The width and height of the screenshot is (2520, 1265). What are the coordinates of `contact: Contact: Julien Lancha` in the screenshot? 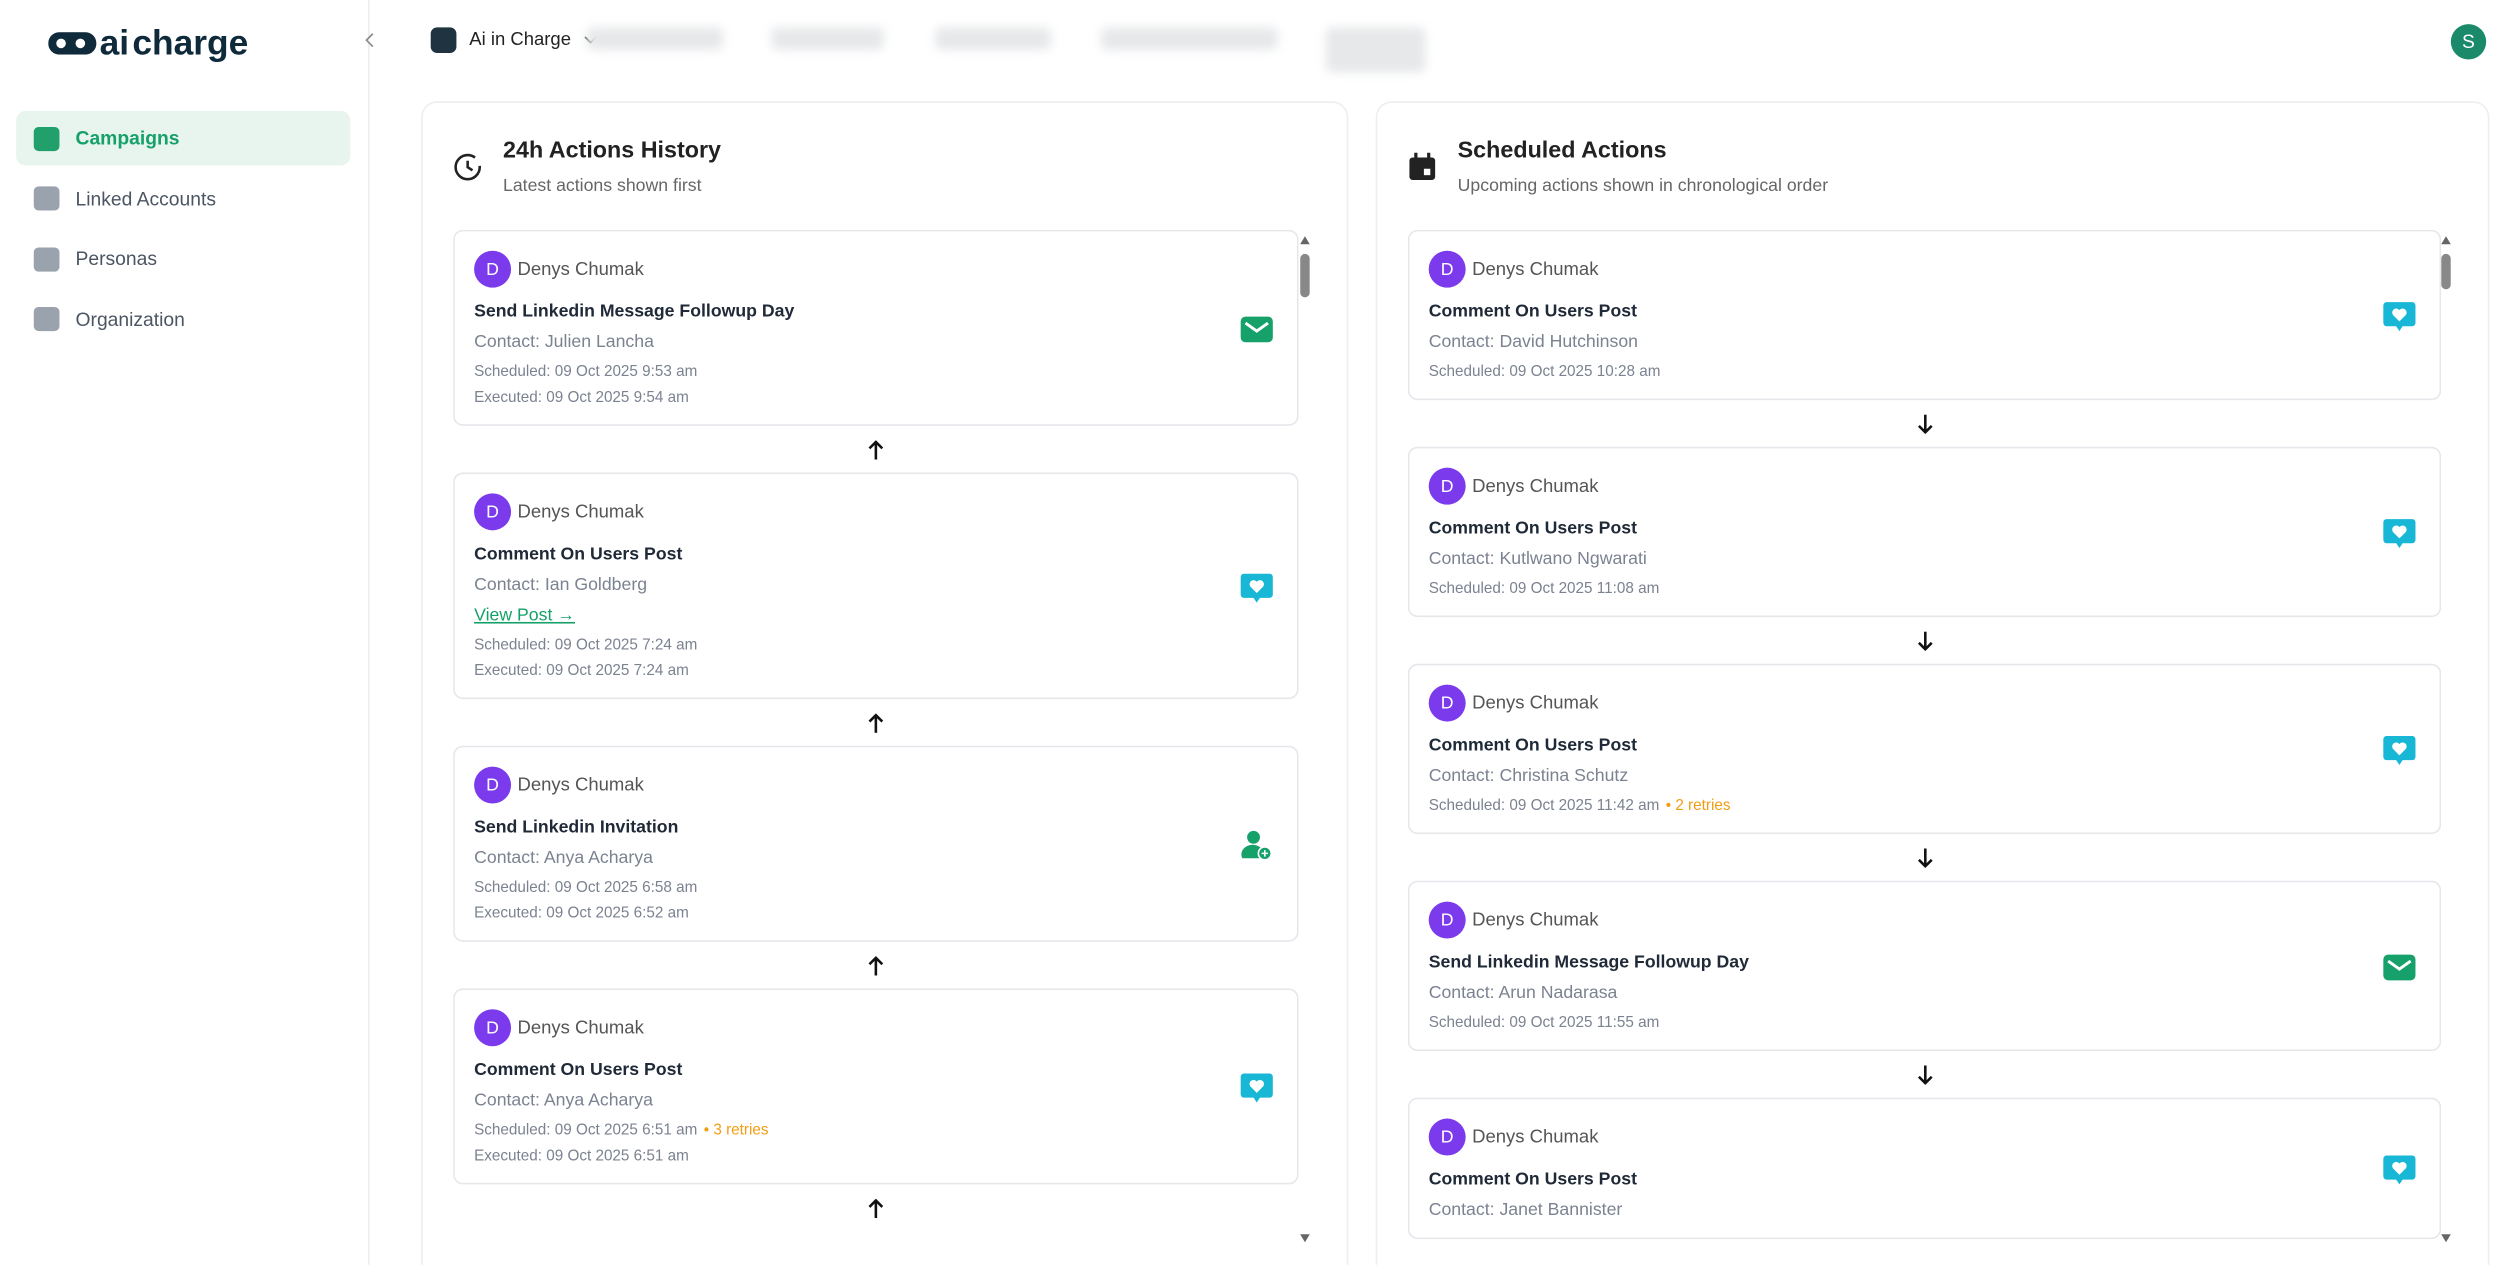 It's located at (564, 342).